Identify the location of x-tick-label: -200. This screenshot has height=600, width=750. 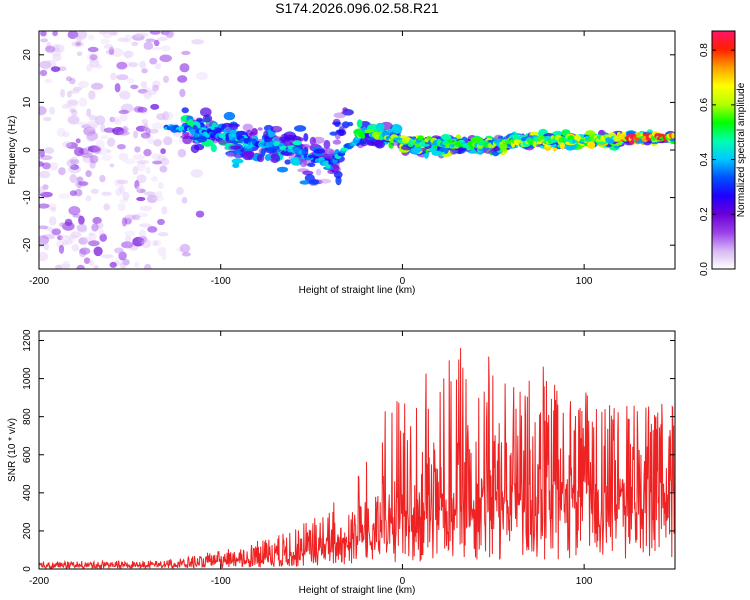
(39, 581).